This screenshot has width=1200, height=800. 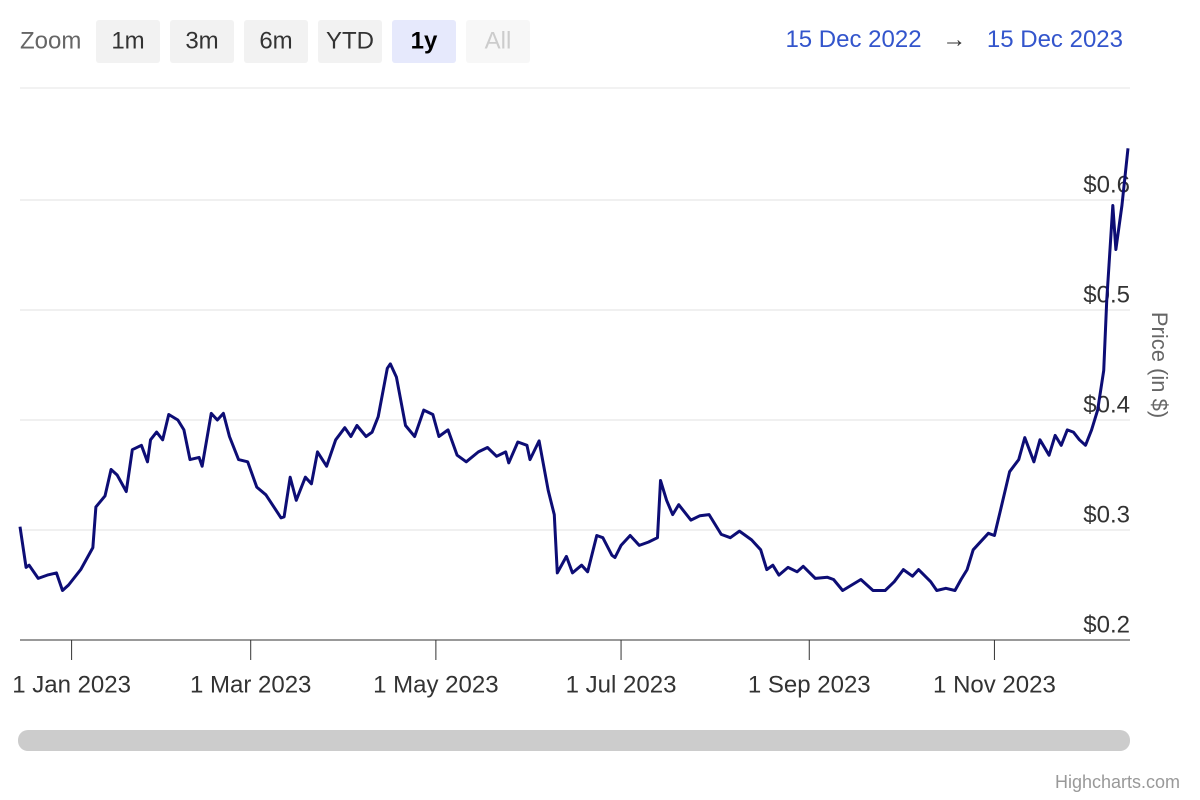 I want to click on y-tick-label: $0.2, so click(x=1106, y=624).